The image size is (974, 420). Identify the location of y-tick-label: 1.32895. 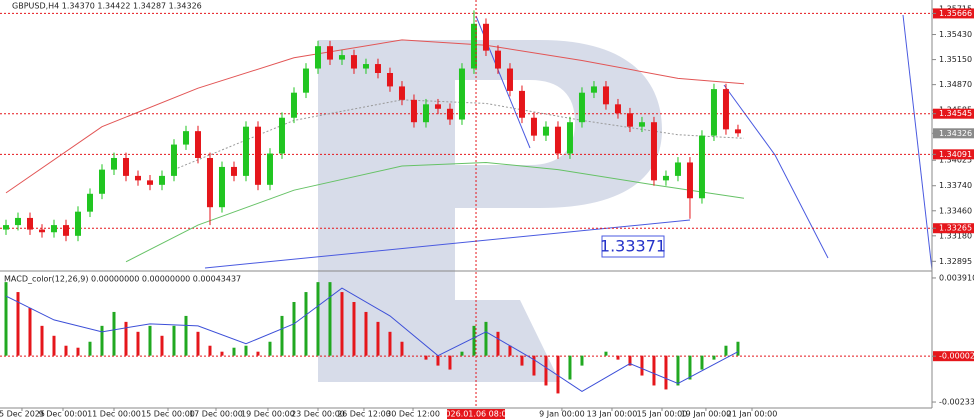
(955, 261).